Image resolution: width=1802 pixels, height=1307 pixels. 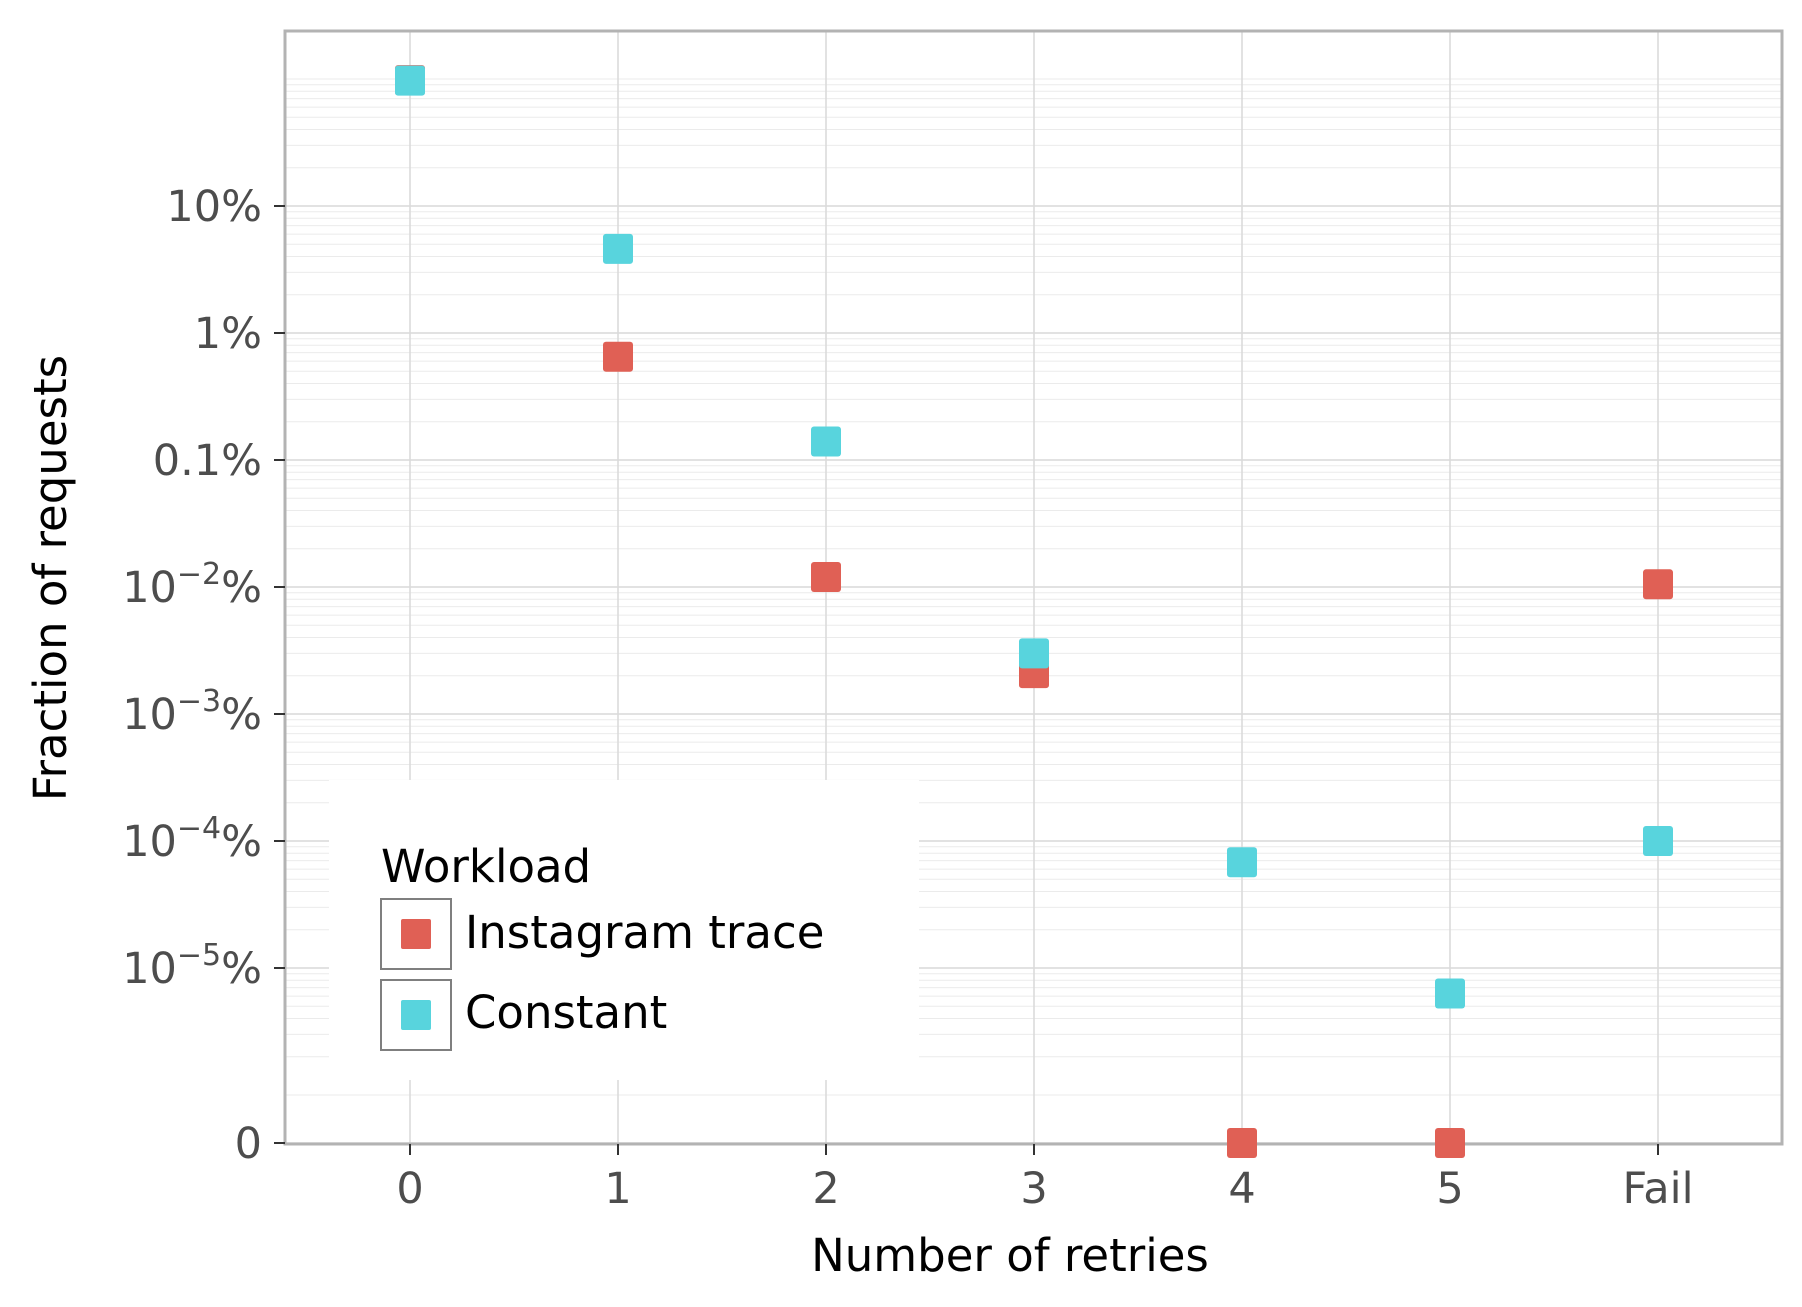 I want to click on legend-swatch-constant, so click(x=416, y=1015).